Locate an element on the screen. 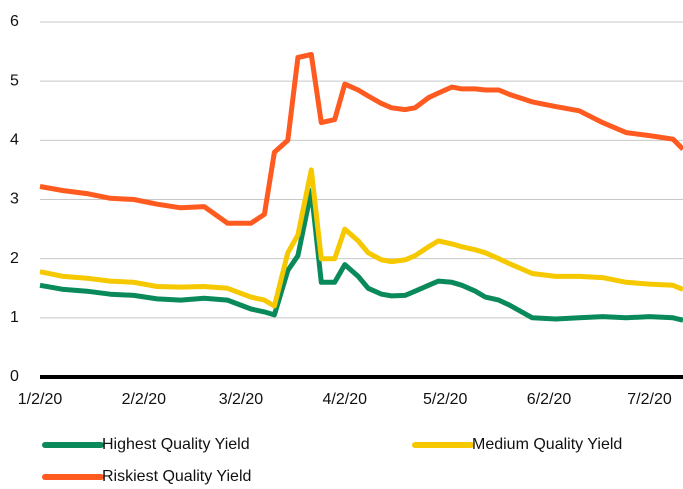 Image resolution: width=683 pixels, height=489 pixels. y-tick-label: 0 is located at coordinates (14, 376).